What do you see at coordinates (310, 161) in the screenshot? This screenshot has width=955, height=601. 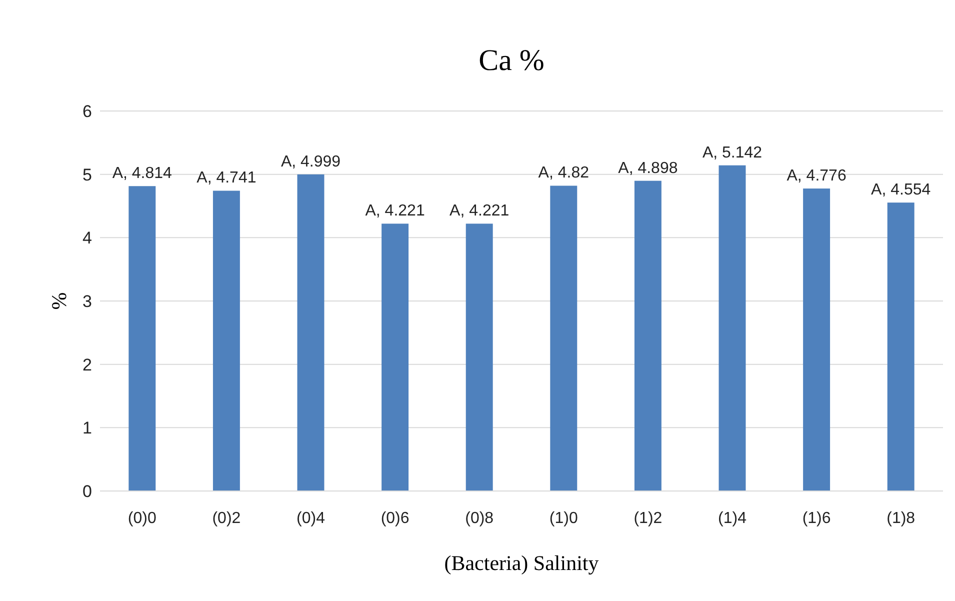 I see `data-label: A, 4.999` at bounding box center [310, 161].